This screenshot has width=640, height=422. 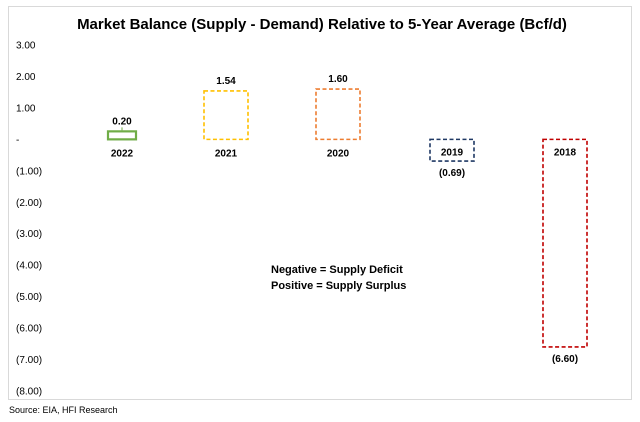 I want to click on y-tick-label: (5.00), so click(x=29, y=297).